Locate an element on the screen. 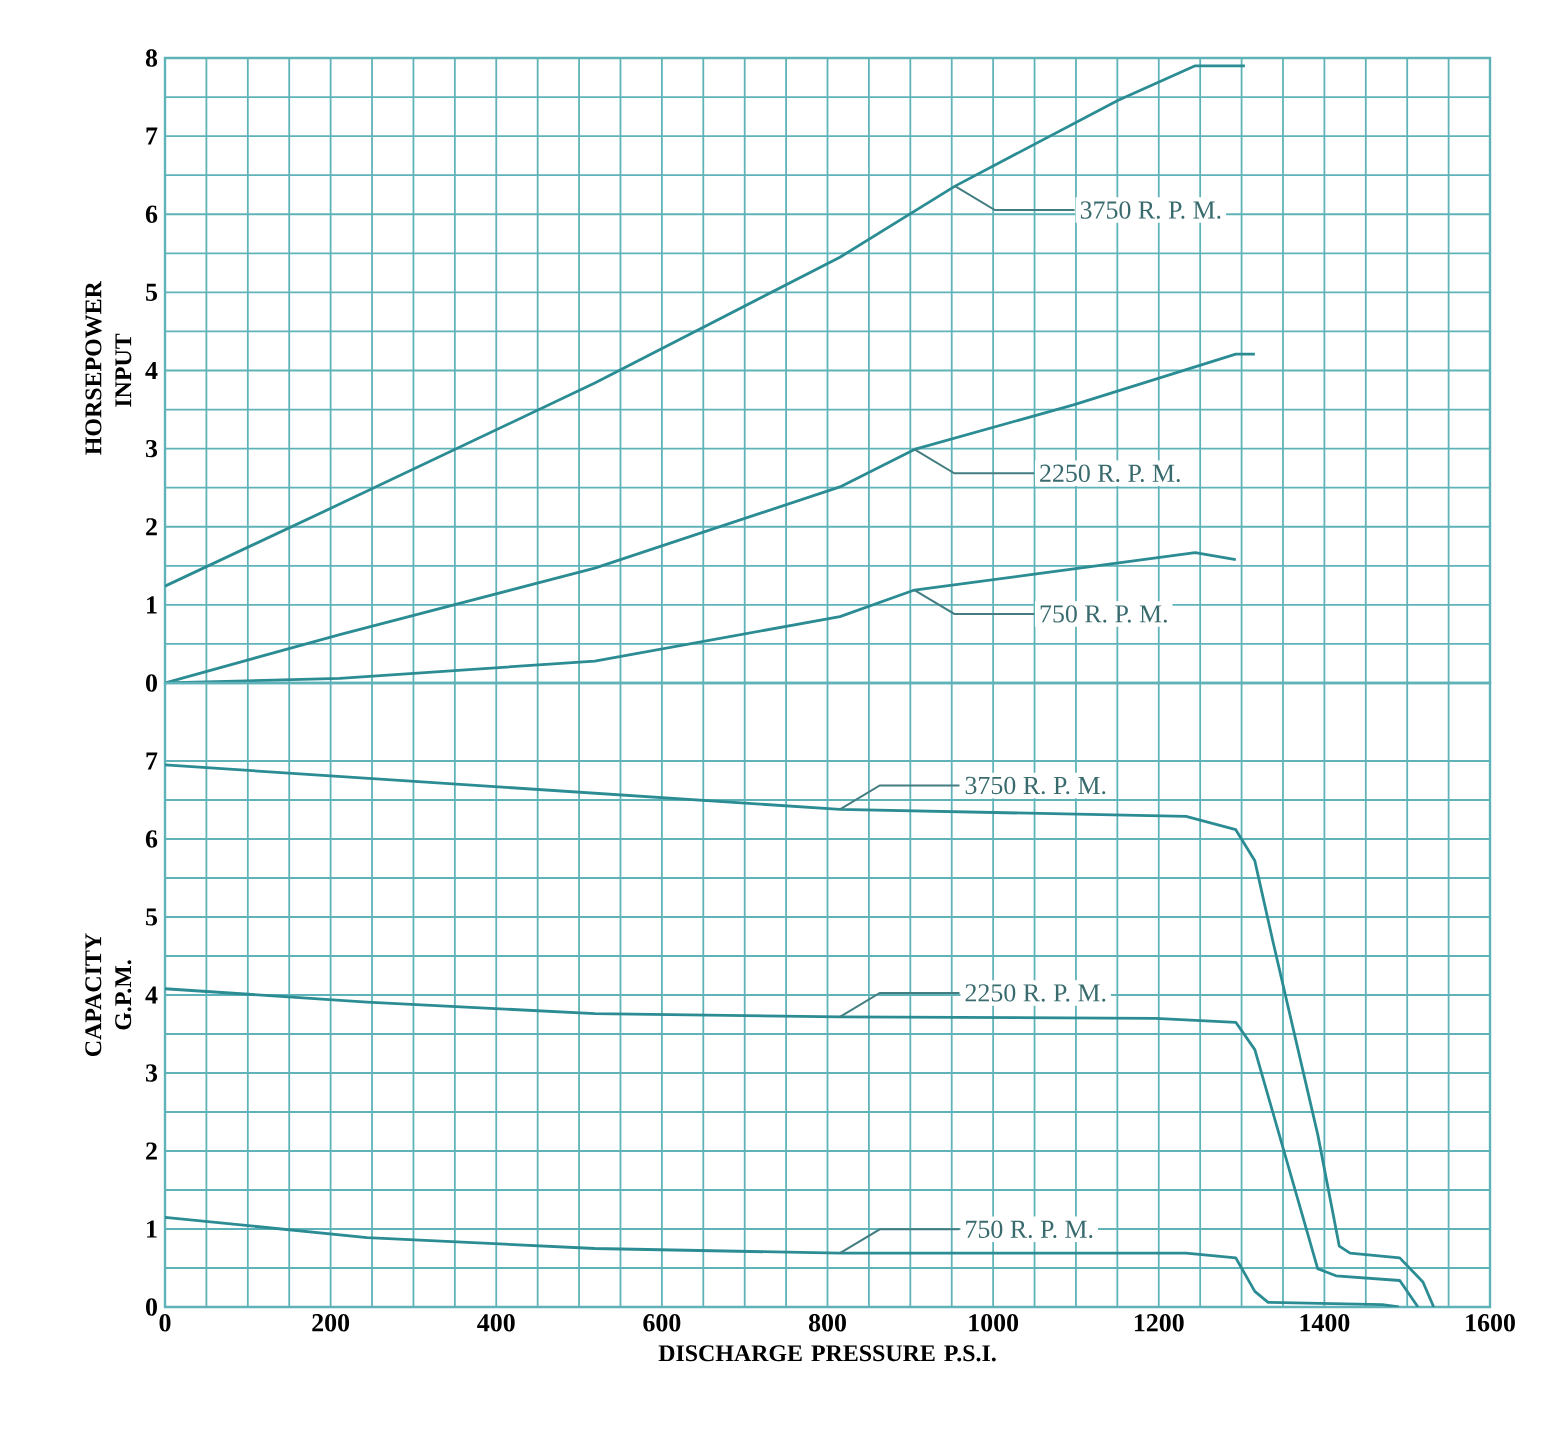 The image size is (1548, 1448). x-tick-label: 1200 is located at coordinates (1159, 1323).